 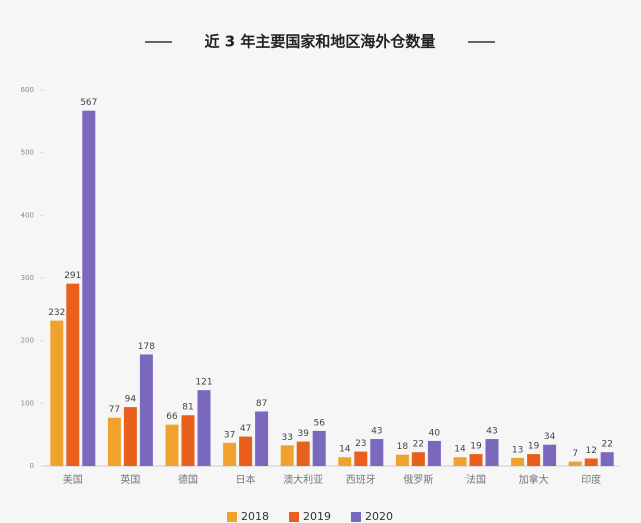 What do you see at coordinates (27, 403) in the screenshot?
I see `y-tick-label: 100` at bounding box center [27, 403].